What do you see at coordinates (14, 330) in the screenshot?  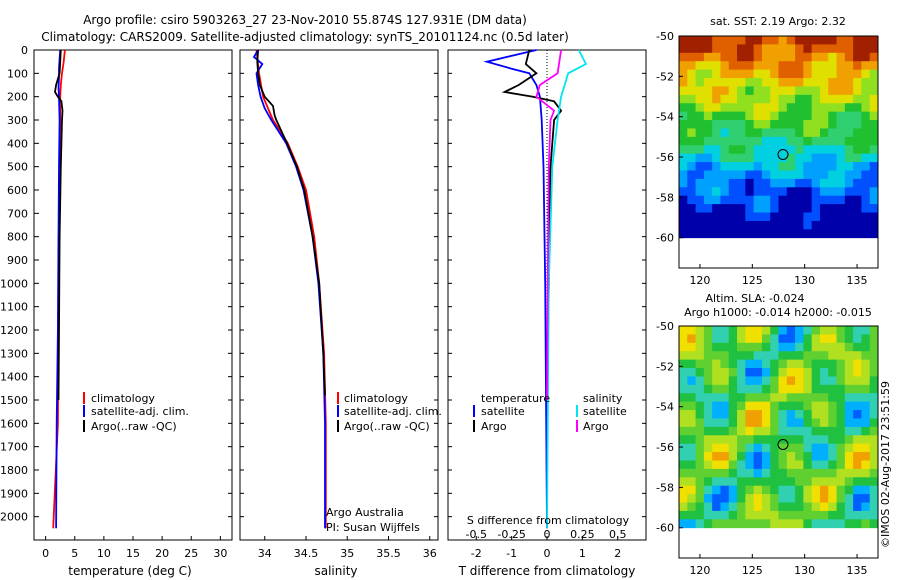 I see `depth-tick-label: 1200` at bounding box center [14, 330].